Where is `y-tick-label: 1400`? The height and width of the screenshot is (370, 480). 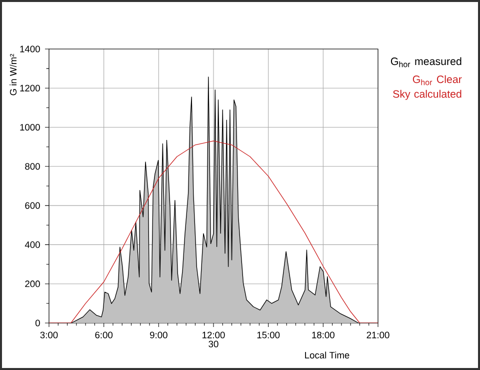 y-tick-label: 1400 is located at coordinates (30, 49).